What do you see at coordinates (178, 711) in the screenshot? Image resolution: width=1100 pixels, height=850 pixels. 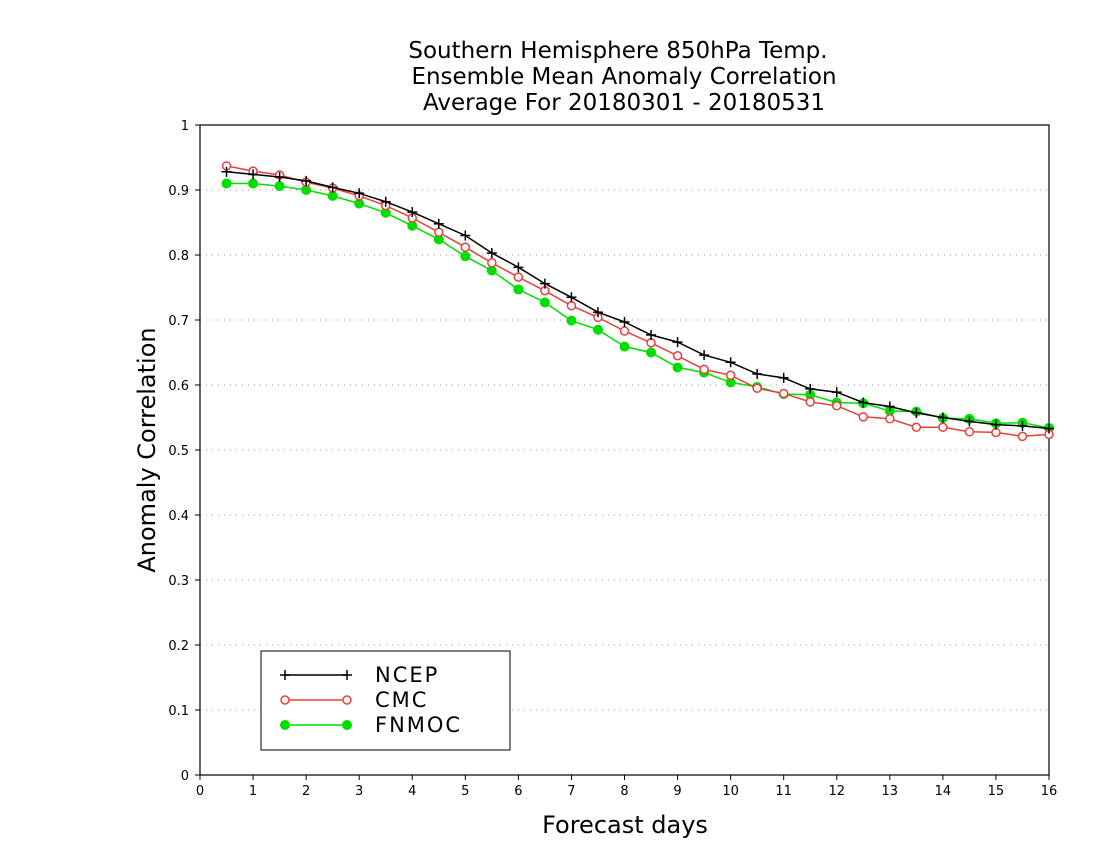 I see `y-tick-label: 0.1` at bounding box center [178, 711].